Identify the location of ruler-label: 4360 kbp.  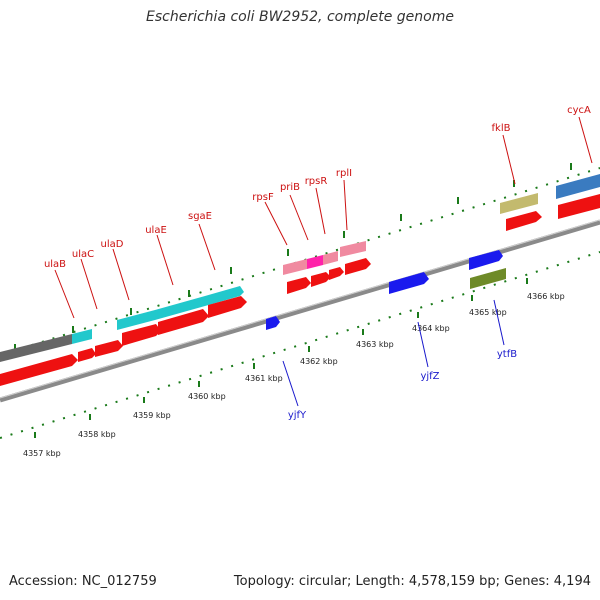
(207, 396).